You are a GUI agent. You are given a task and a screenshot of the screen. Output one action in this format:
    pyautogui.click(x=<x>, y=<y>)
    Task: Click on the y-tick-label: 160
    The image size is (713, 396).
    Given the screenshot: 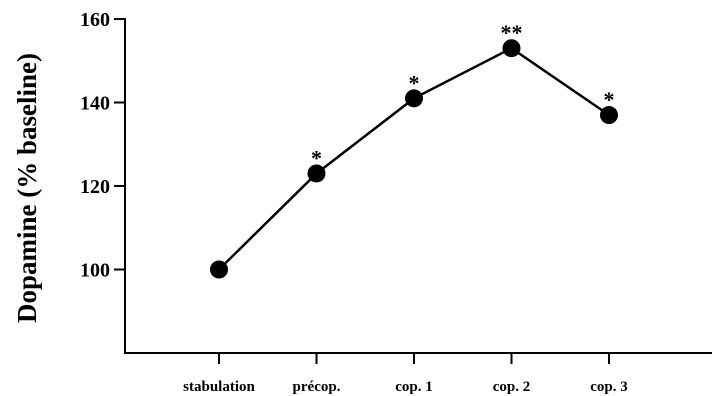 What is the action you would take?
    pyautogui.click(x=95, y=20)
    